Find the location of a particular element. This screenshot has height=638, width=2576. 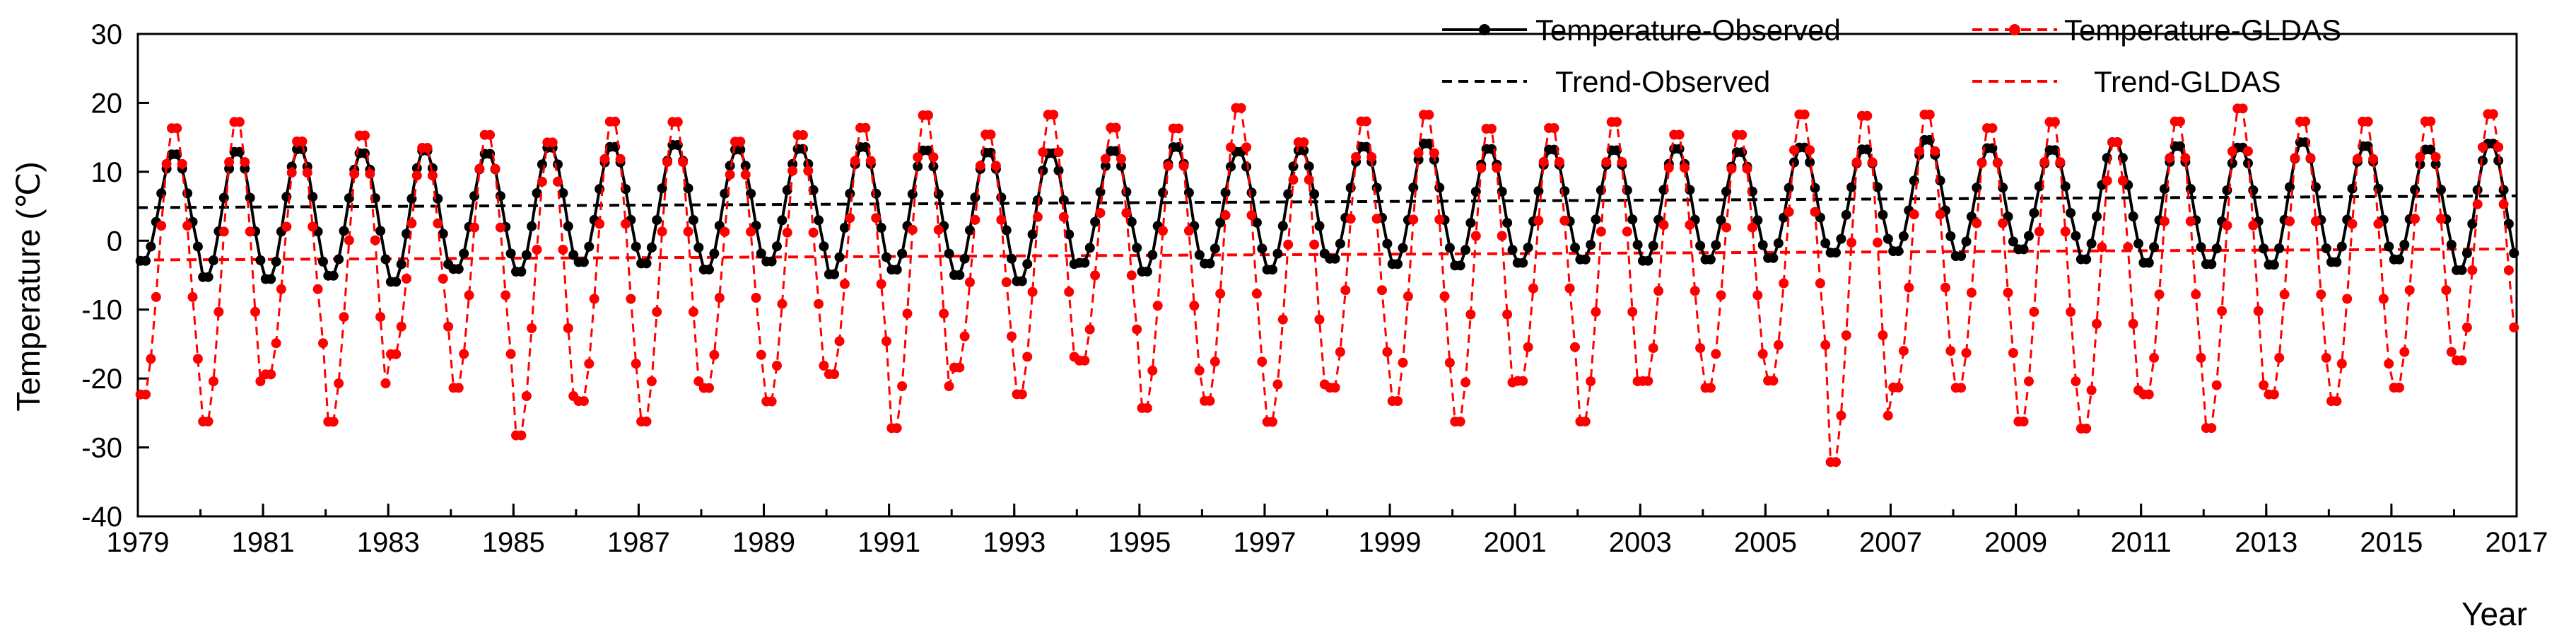

x-tick-label: 1991 is located at coordinates (889, 542).